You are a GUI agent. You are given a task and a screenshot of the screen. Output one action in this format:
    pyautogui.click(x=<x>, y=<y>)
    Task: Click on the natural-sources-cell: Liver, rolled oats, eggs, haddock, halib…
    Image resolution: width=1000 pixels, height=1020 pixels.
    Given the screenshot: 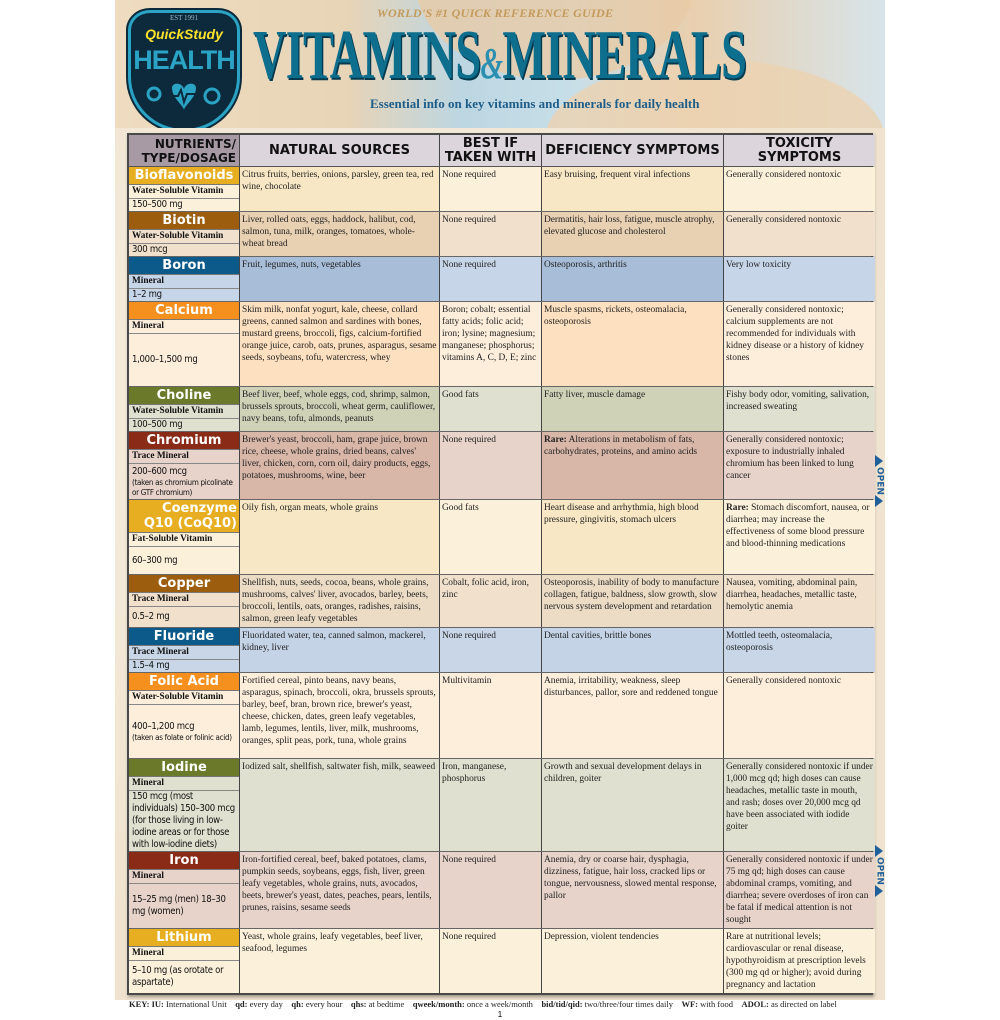 What is the action you would take?
    pyautogui.click(x=340, y=234)
    